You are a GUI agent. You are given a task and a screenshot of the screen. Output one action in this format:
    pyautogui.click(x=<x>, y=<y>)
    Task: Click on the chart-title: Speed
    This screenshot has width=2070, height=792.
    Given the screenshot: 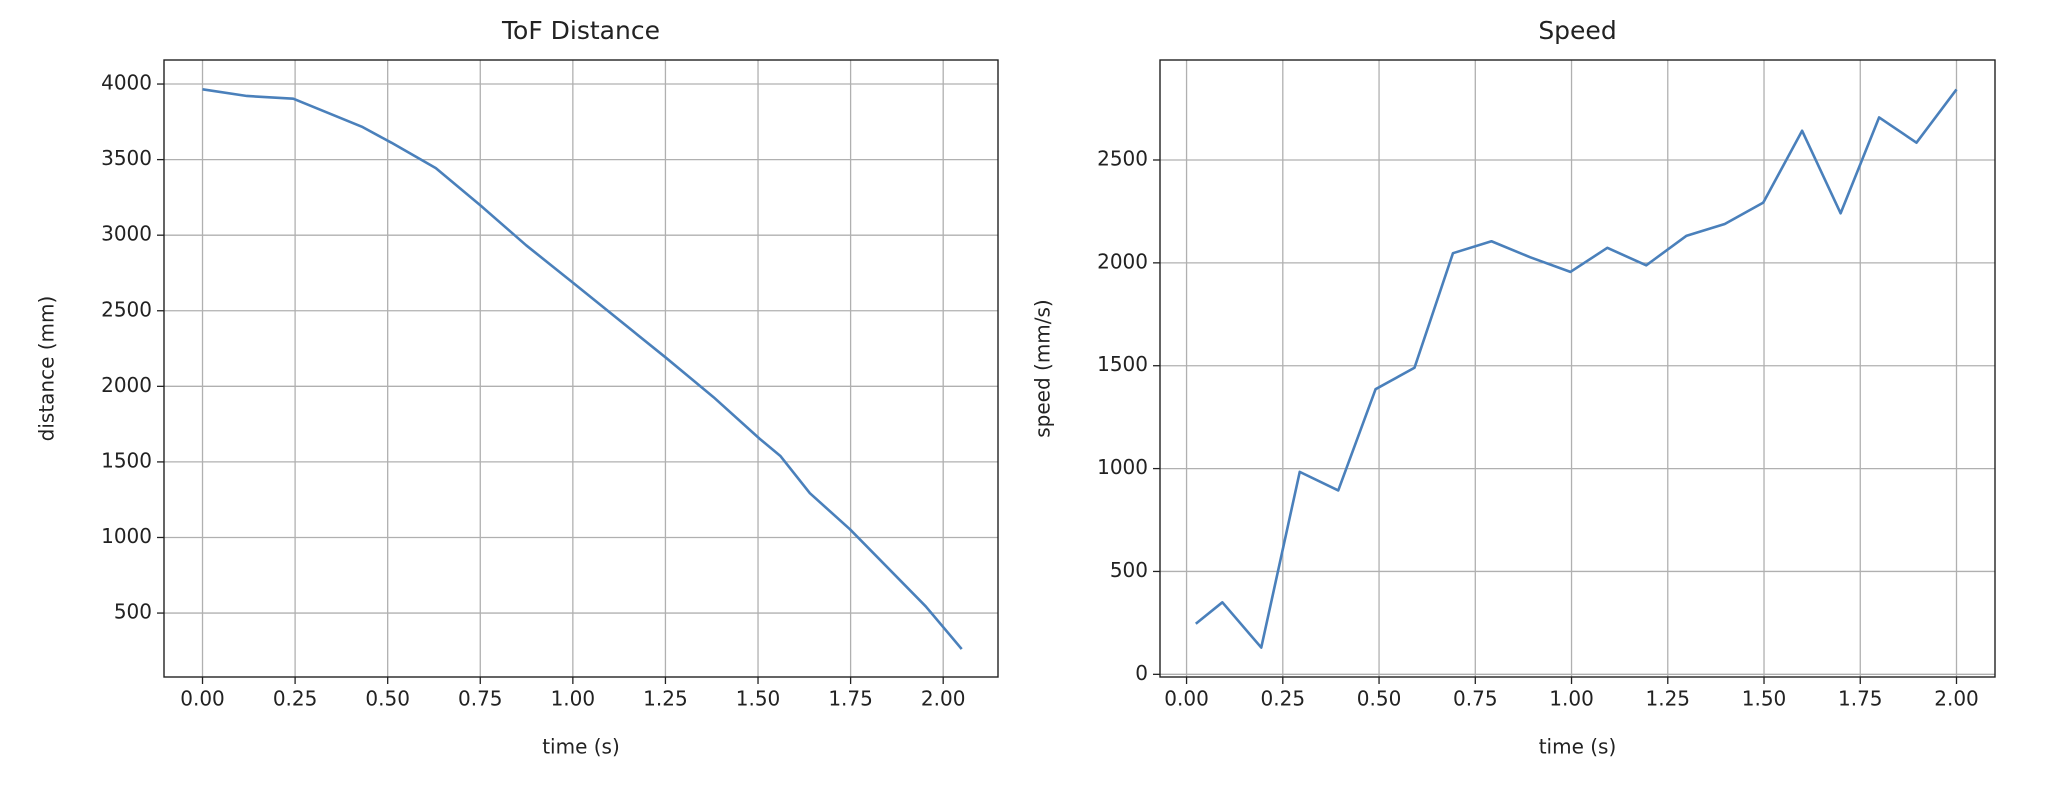 What is the action you would take?
    pyautogui.click(x=1577, y=30)
    